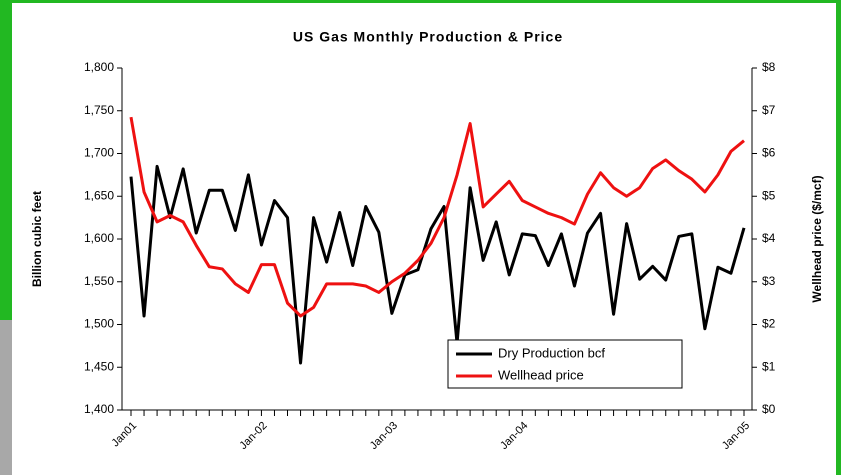 This screenshot has width=841, height=475. I want to click on legend-label: Dry Production bcf, so click(551, 352).